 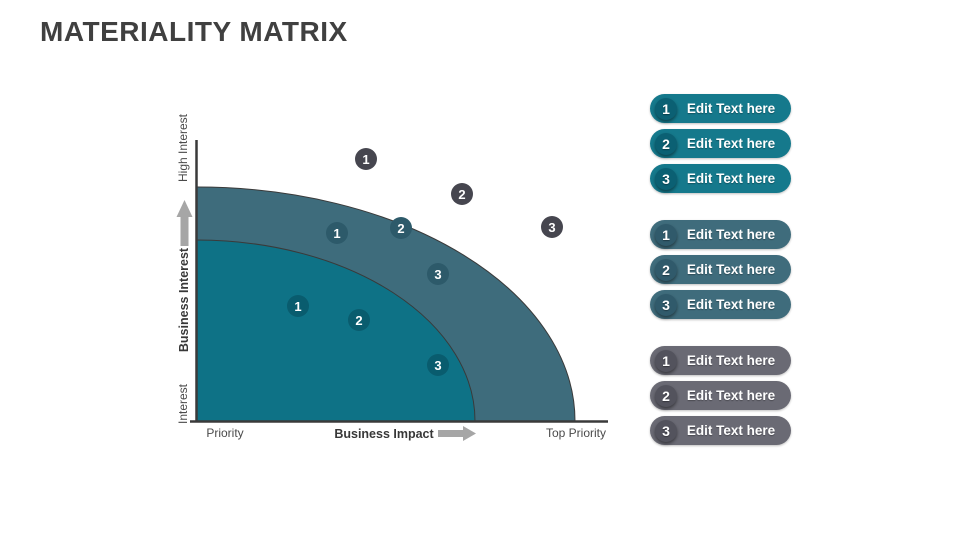 I want to click on marker-outside-2: 2, so click(x=462, y=194).